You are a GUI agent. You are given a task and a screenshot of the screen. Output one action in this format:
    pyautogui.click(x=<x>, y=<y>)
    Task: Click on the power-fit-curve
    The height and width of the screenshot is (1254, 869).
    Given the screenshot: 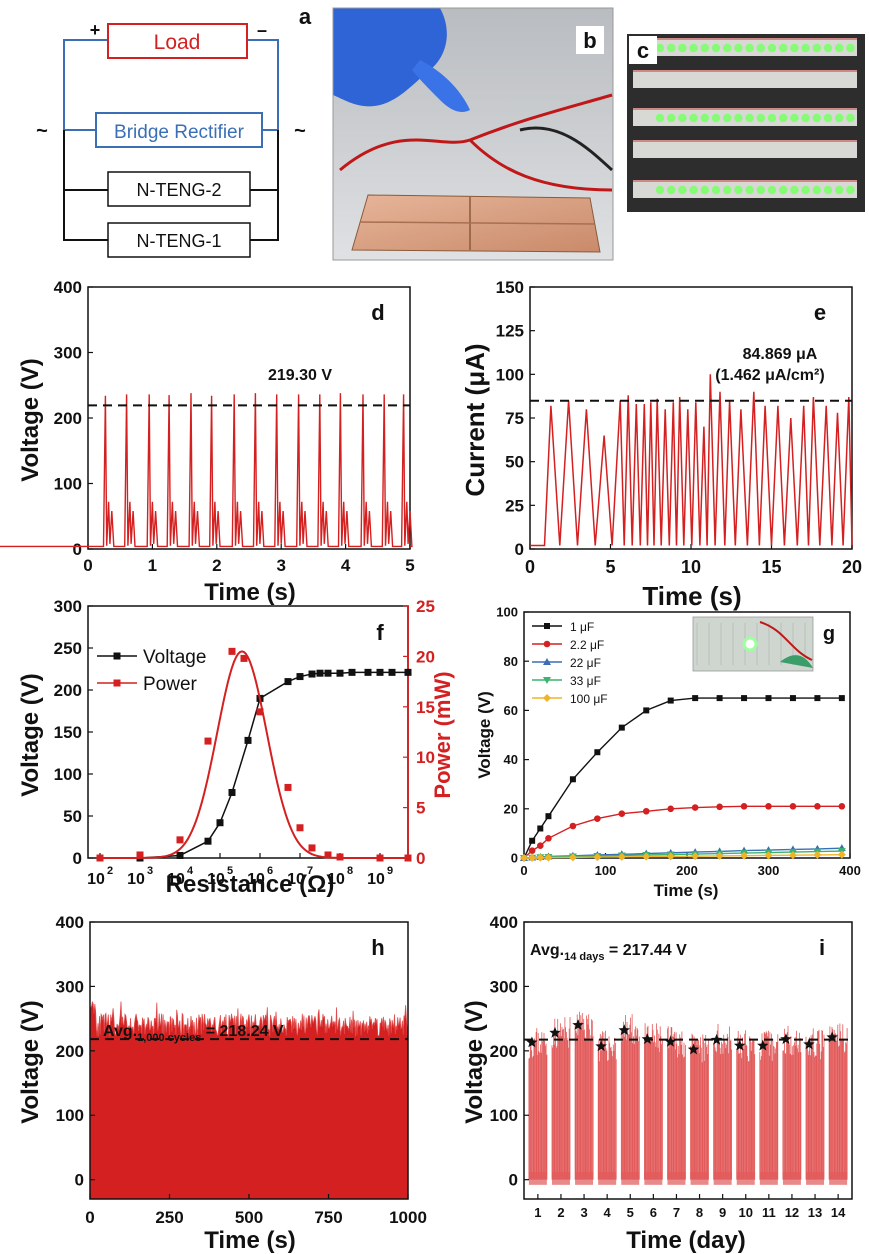 What is the action you would take?
    pyautogui.click(x=253, y=754)
    